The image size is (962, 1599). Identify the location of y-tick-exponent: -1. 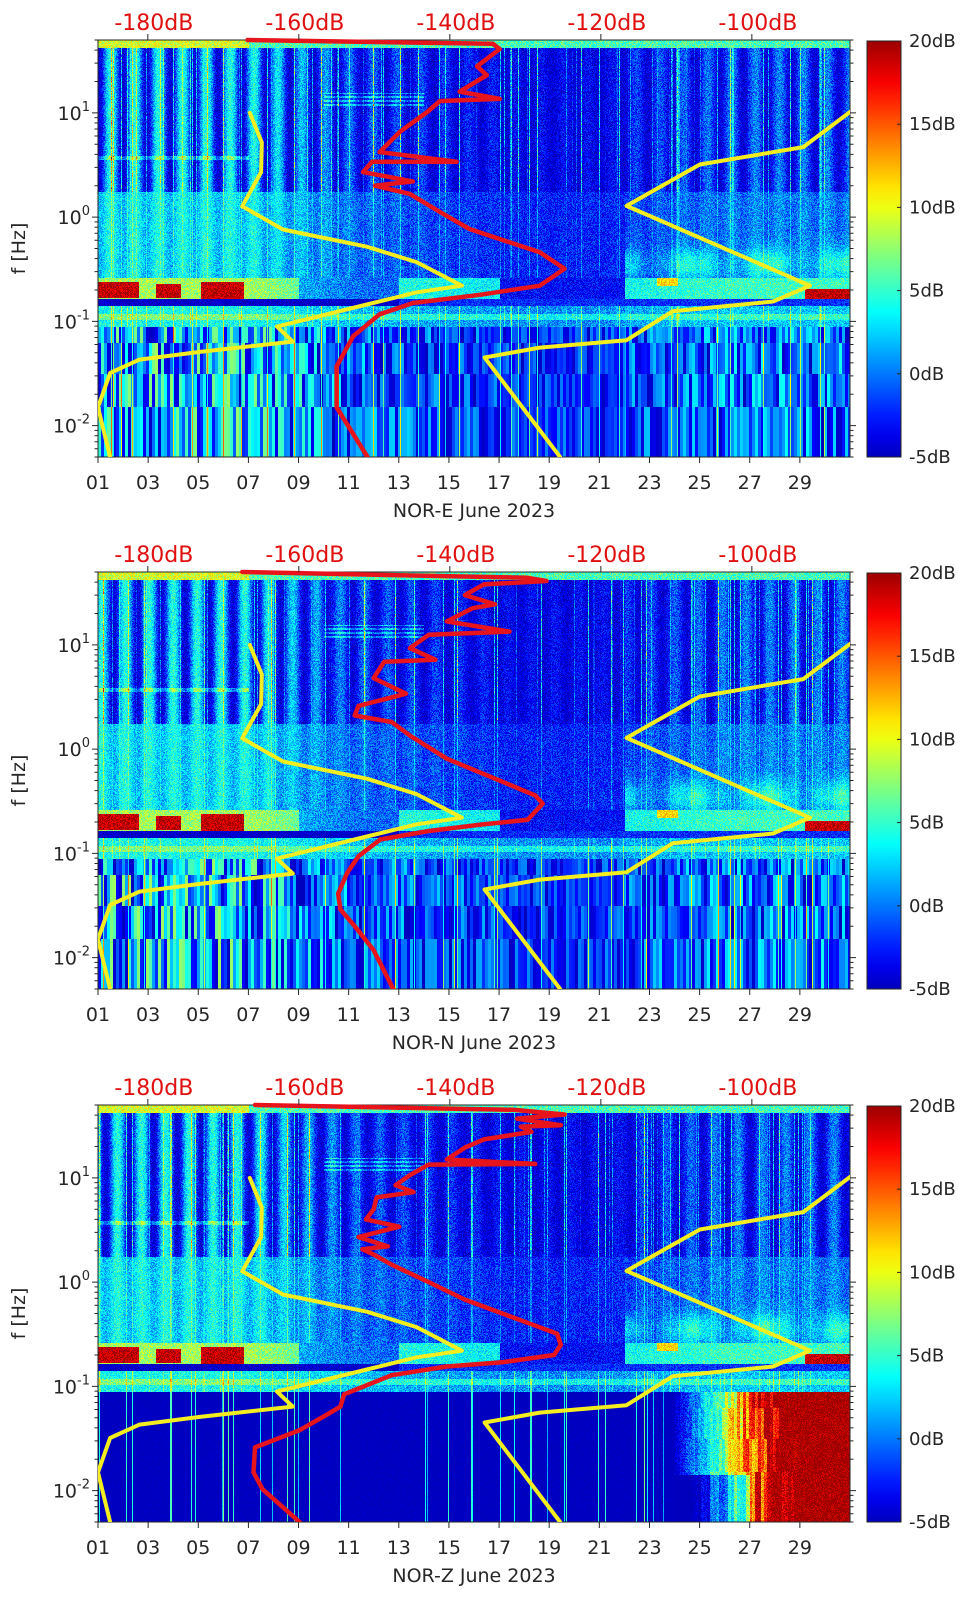
(83, 847).